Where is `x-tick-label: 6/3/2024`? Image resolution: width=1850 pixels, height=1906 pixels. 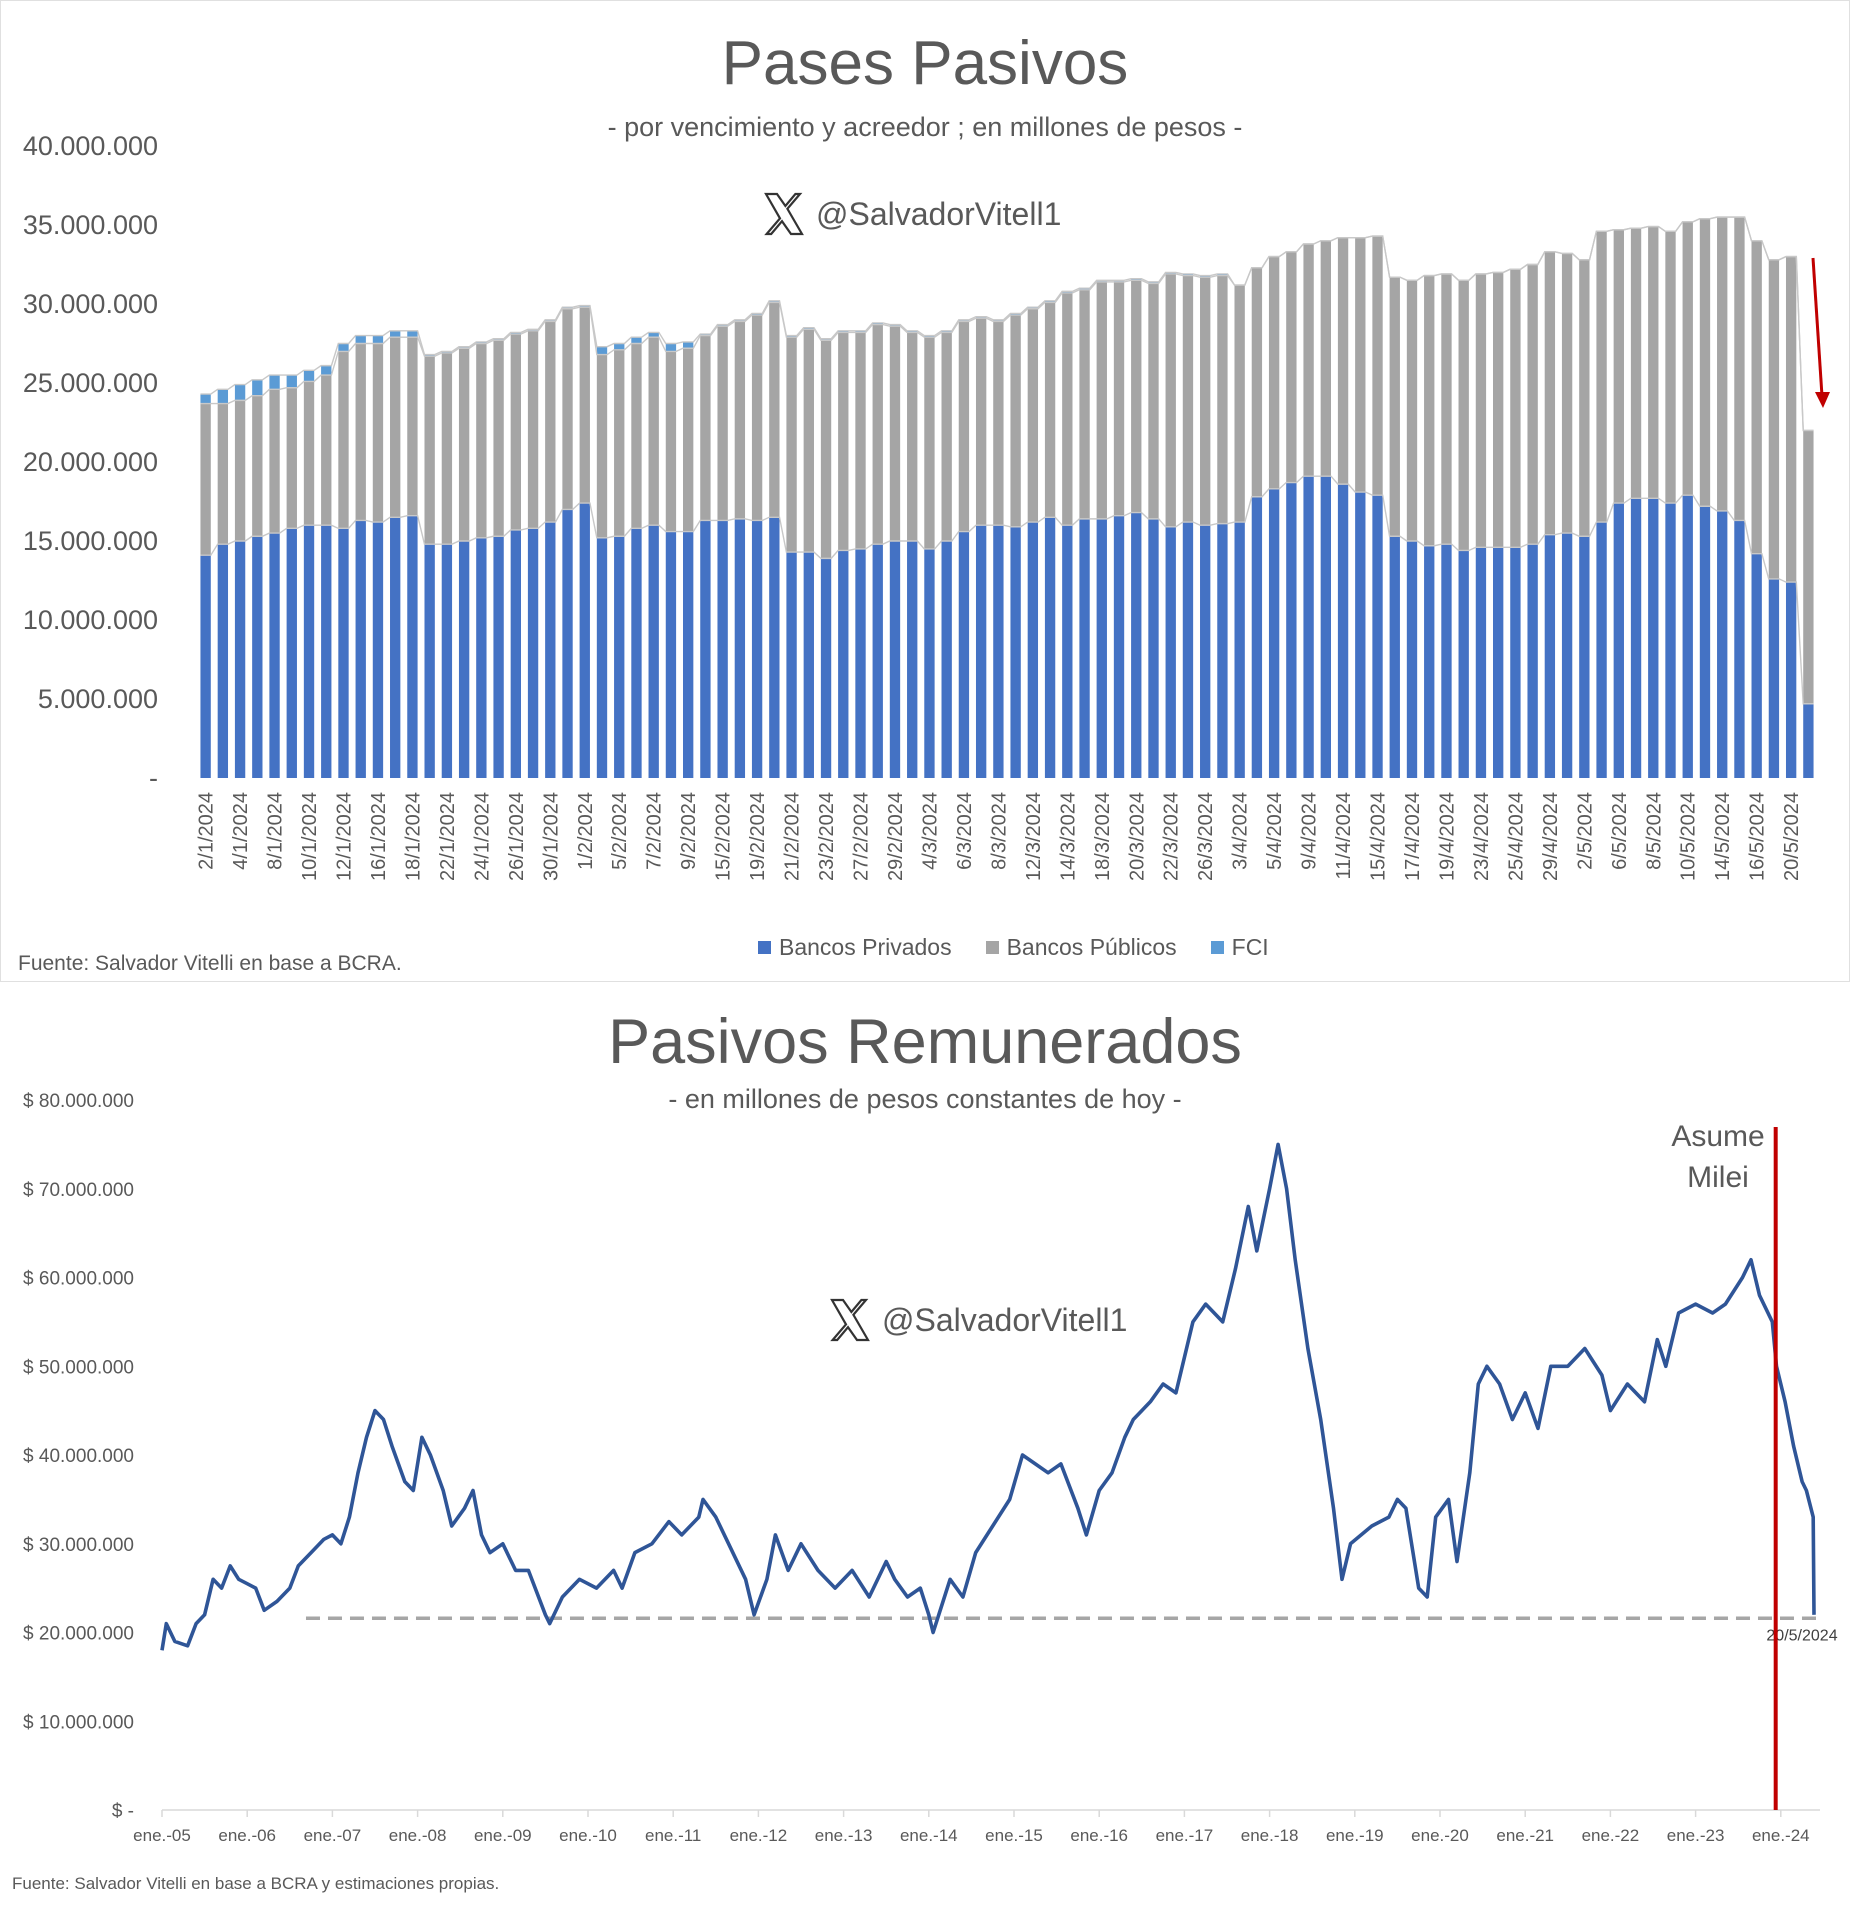
x-tick-label: 6/3/2024 is located at coordinates (965, 831).